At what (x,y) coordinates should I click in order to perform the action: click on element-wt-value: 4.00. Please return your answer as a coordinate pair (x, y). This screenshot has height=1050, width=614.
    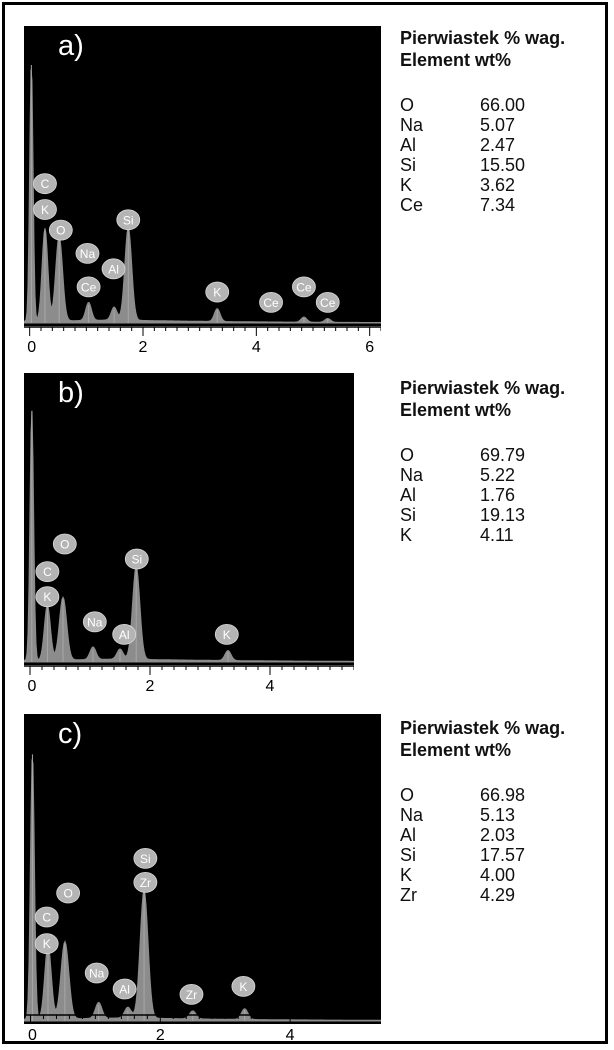
    Looking at the image, I should click on (497, 875).